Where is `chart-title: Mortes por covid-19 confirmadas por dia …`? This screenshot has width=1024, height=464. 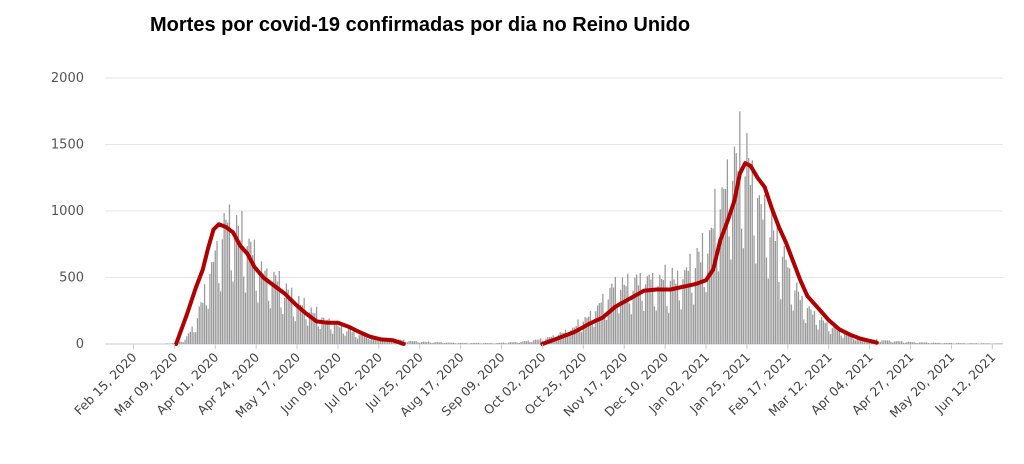
chart-title: Mortes por covid-19 confirmadas por dia … is located at coordinates (420, 25).